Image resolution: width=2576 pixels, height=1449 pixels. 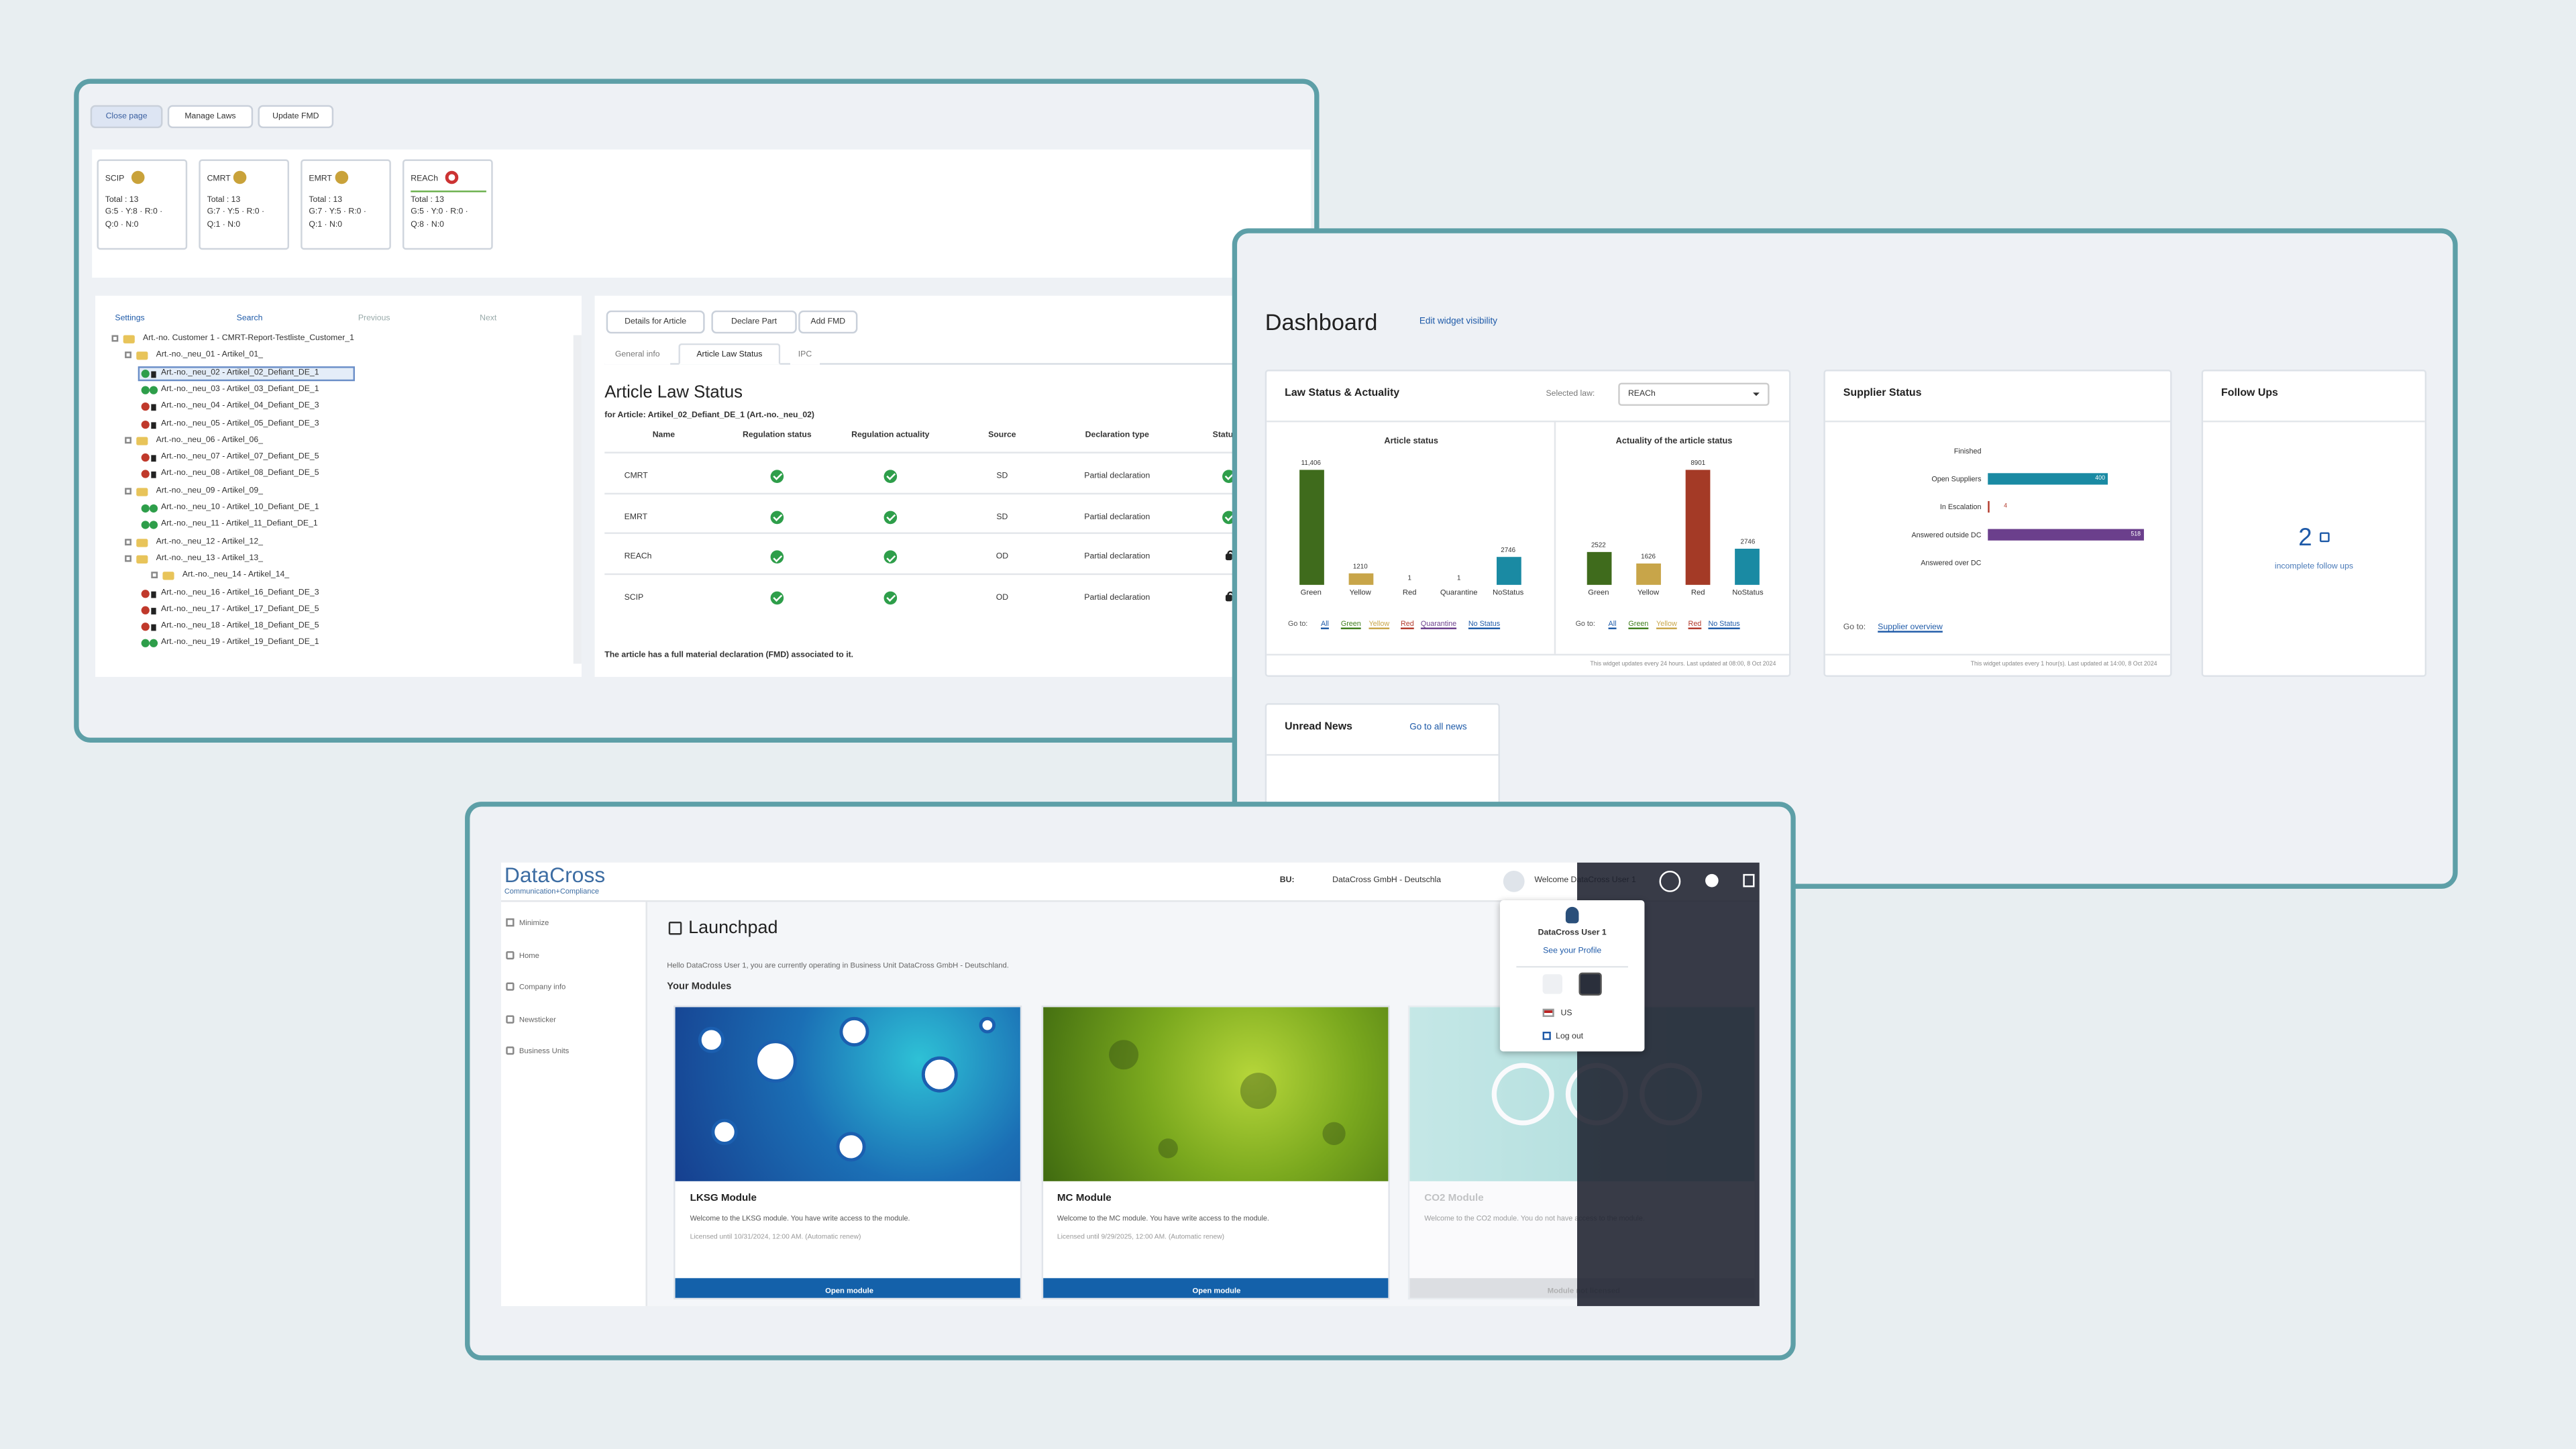 What do you see at coordinates (1522, 1094) in the screenshot?
I see `image-icon` at bounding box center [1522, 1094].